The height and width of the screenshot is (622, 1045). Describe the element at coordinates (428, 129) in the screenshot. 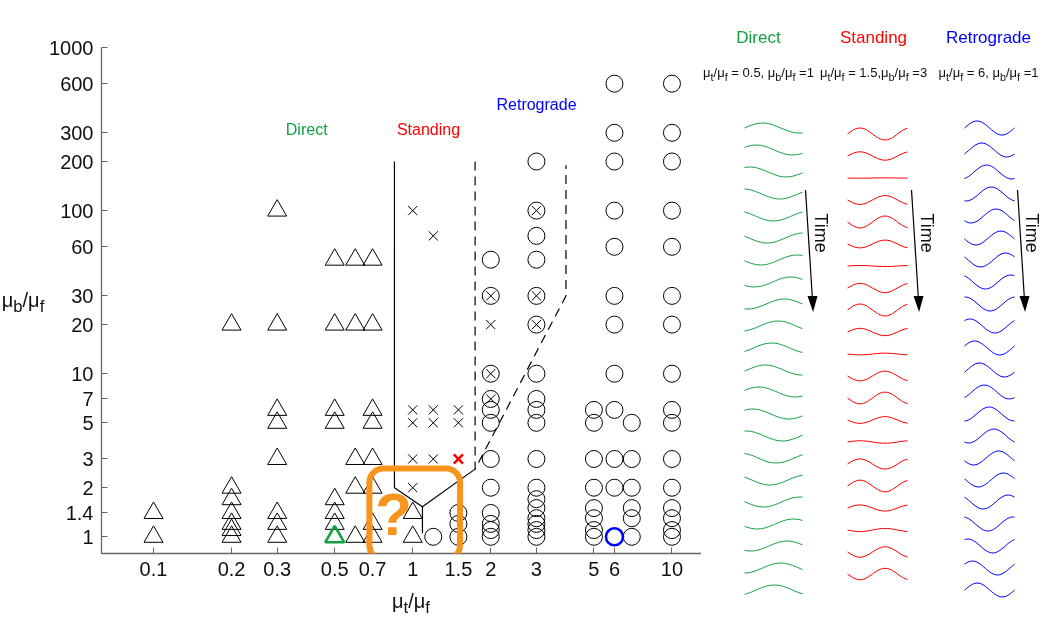

I see `annotation: Standing` at that location.